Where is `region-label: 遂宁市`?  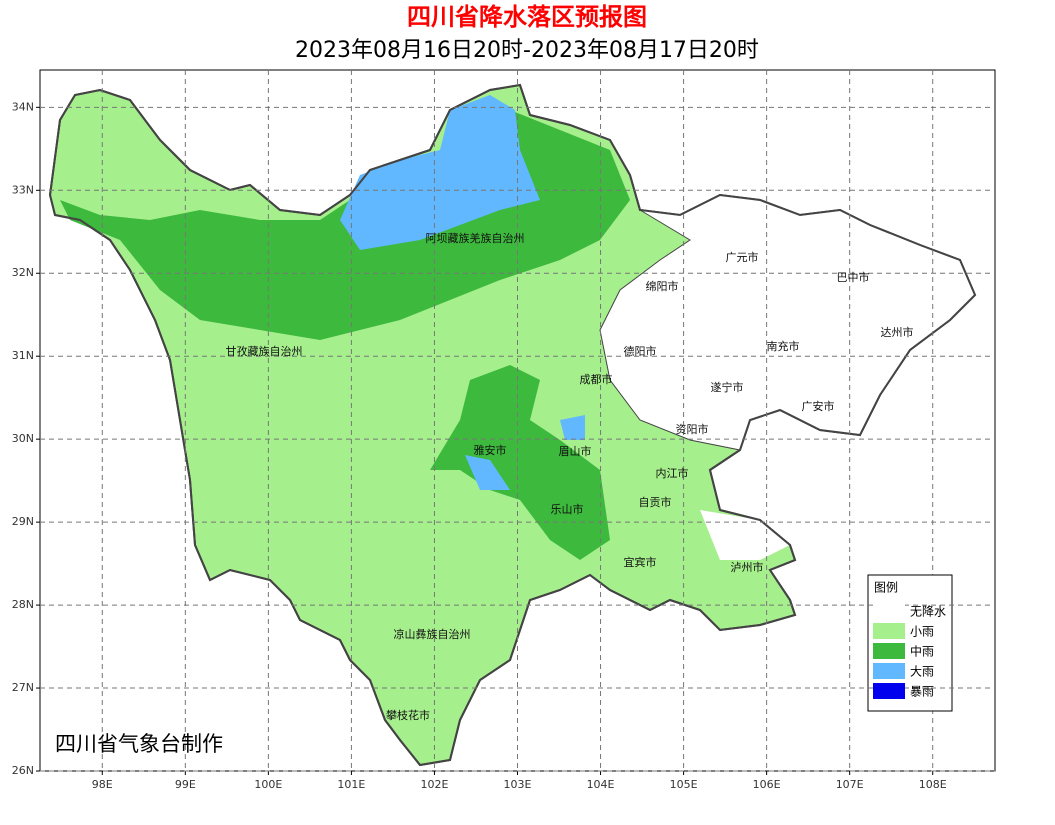
region-label: 遂宁市 is located at coordinates (727, 387).